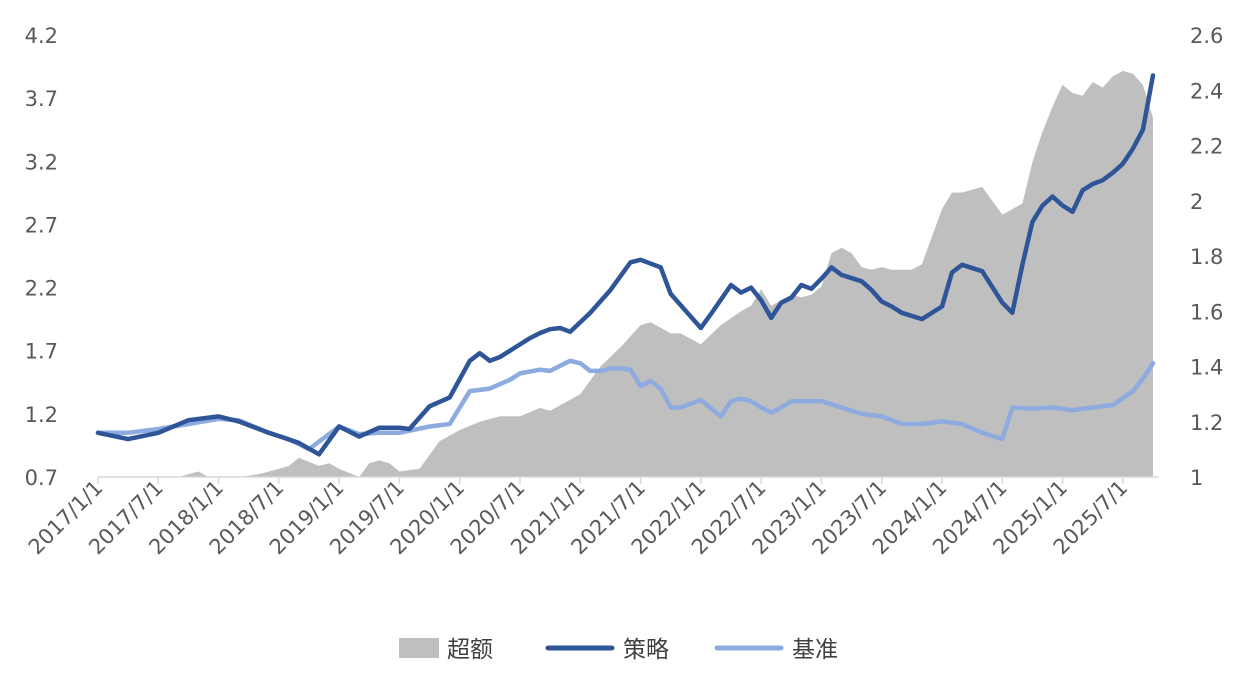 The width and height of the screenshot is (1245, 679). I want to click on left-y-tick-label: 4.2, so click(41, 36).